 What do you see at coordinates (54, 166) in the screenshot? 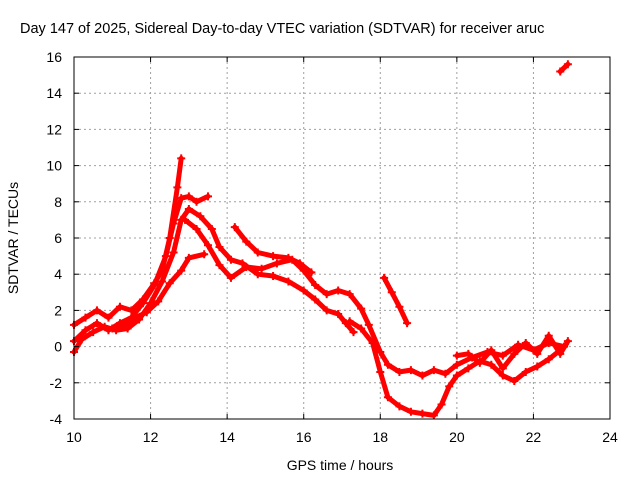
I see `y-tick-label: 10` at bounding box center [54, 166].